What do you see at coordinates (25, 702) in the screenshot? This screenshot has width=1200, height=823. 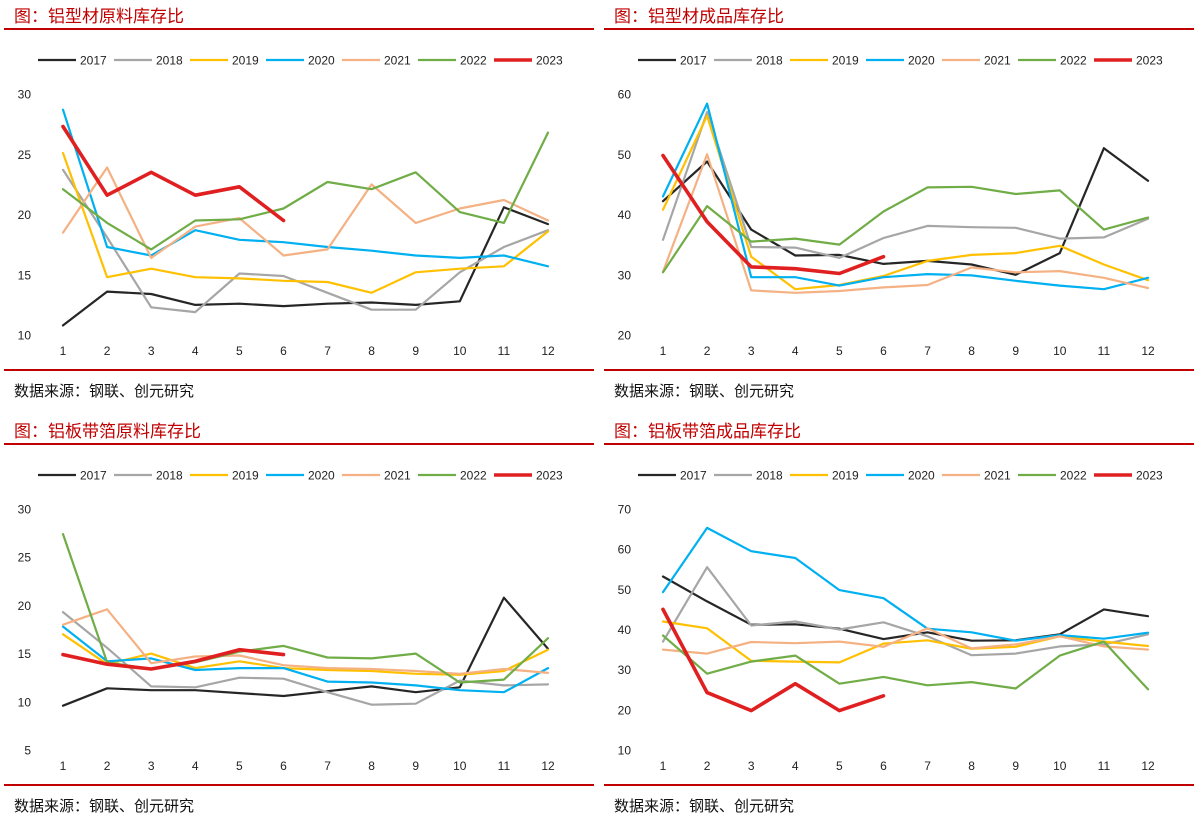 I see `y-tick-label: 10` at bounding box center [25, 702].